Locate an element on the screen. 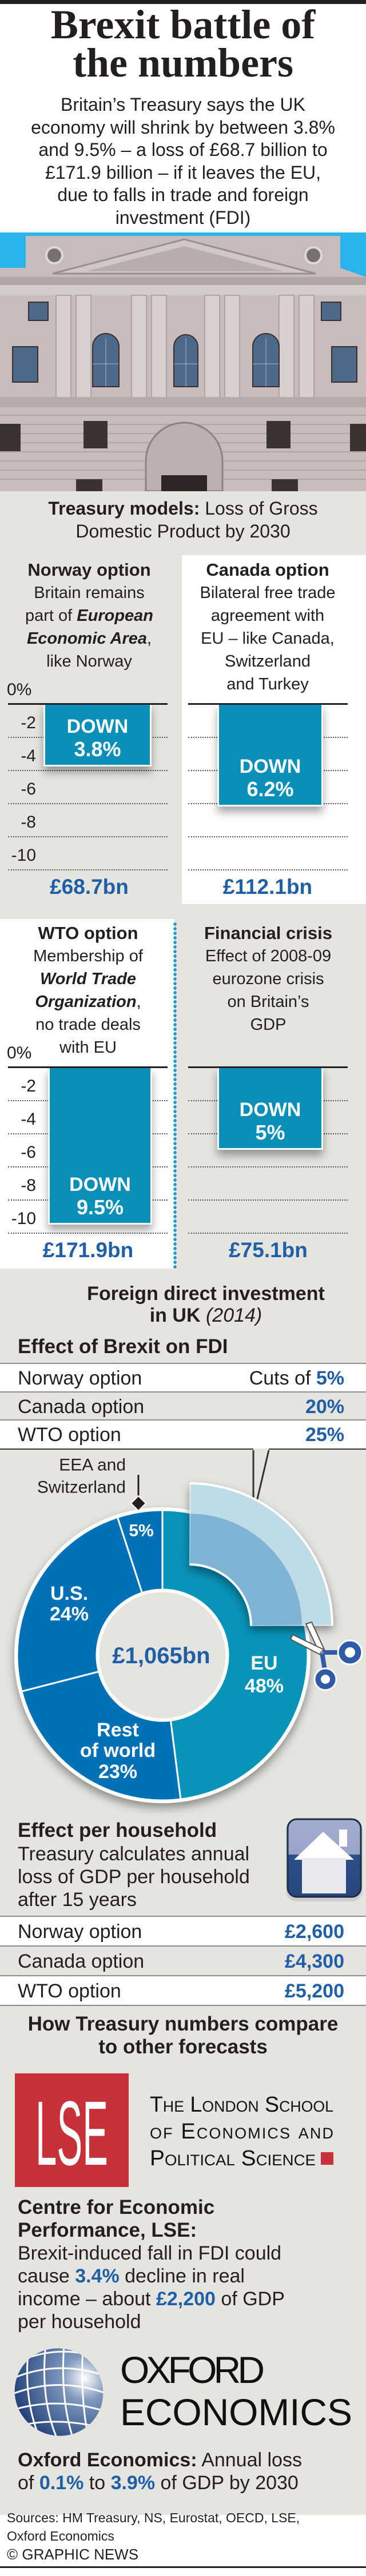 The height and width of the screenshot is (2576, 366). subtitle-line: Britain’s Treasury says the UK is located at coordinates (182, 104).